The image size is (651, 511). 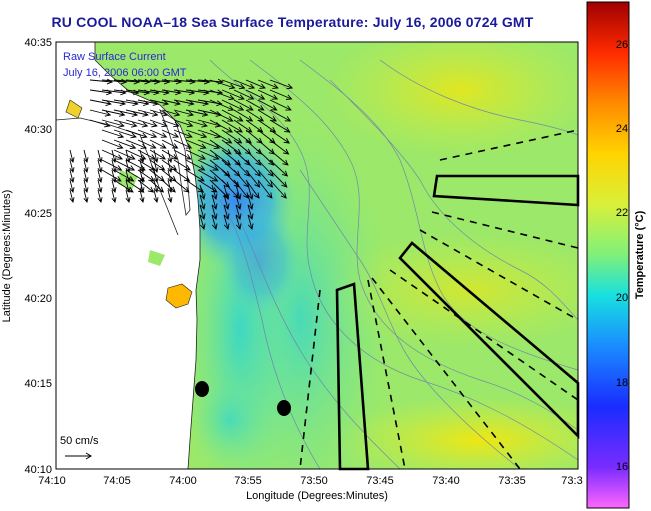 I want to click on sandy-hook, so click(x=175, y=162).